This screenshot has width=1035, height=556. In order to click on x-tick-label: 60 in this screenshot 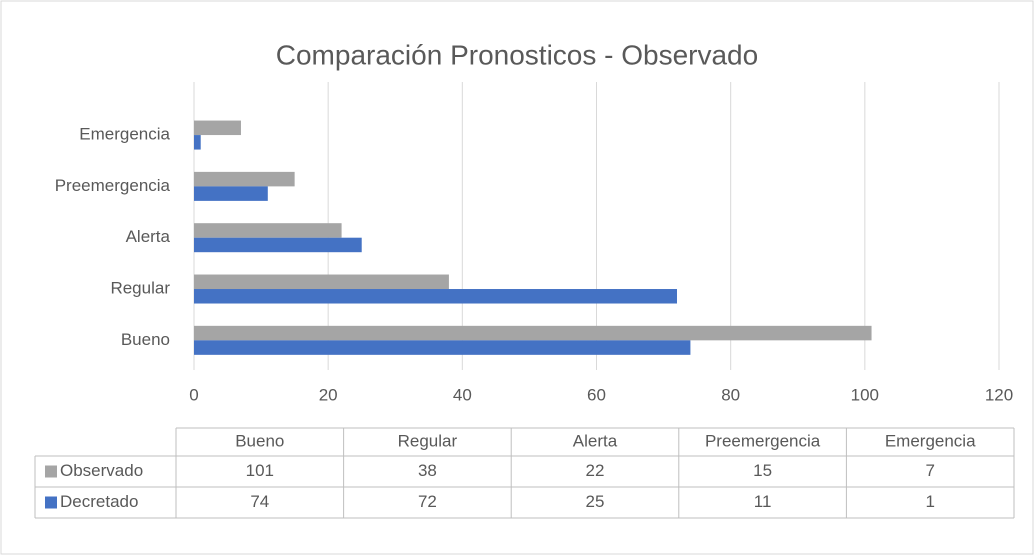, I will do `click(596, 394)`.